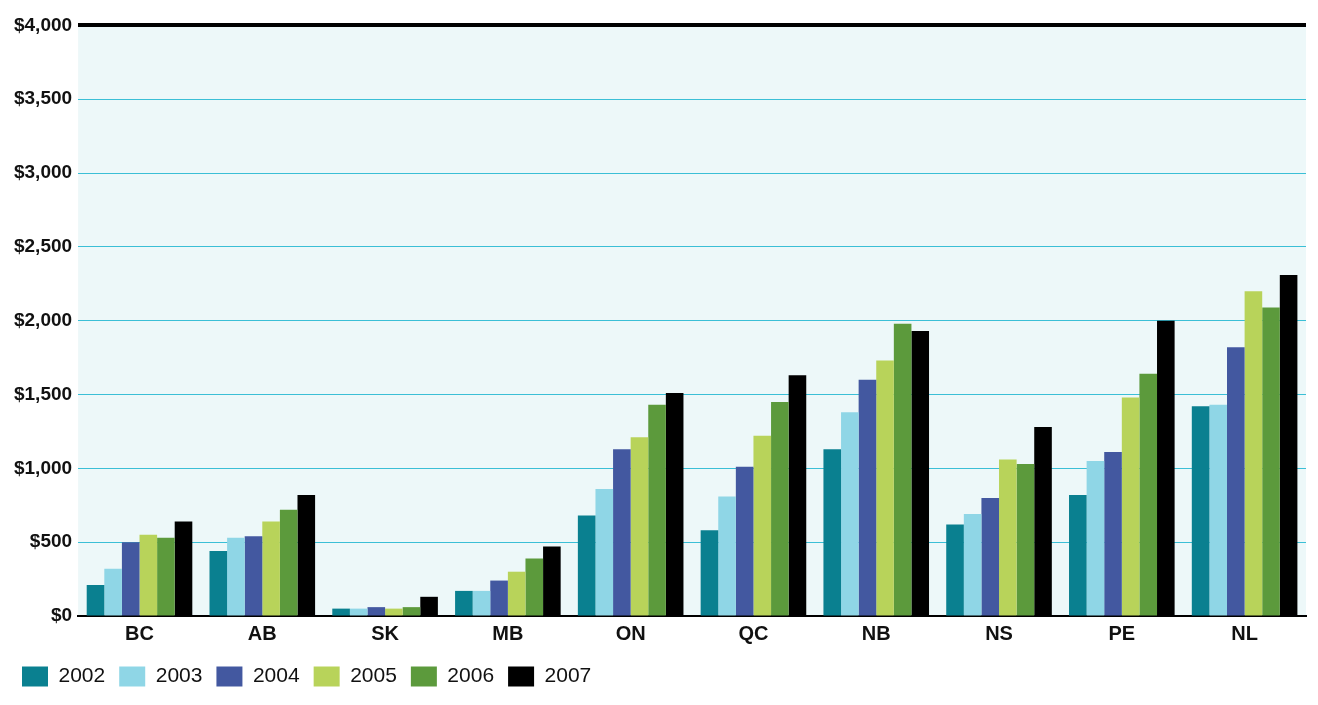 Image resolution: width=1318 pixels, height=705 pixels. What do you see at coordinates (471, 675) in the screenshot?
I see `legend-label: 2006` at bounding box center [471, 675].